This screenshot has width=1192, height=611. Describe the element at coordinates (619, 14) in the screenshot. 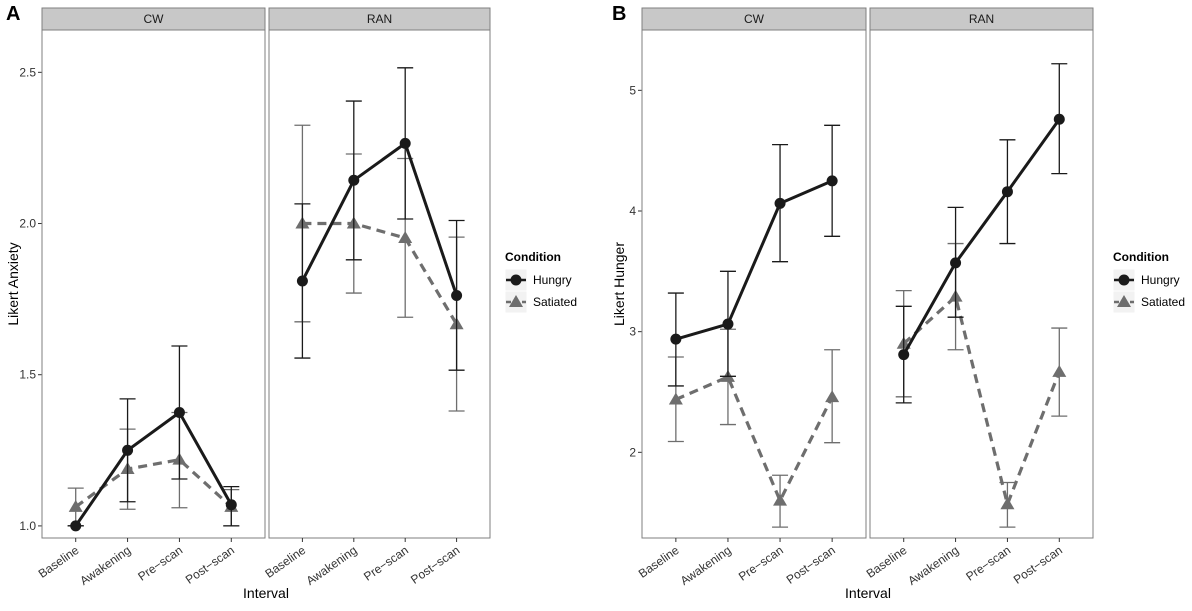

I see `panel-letter: B` at that location.